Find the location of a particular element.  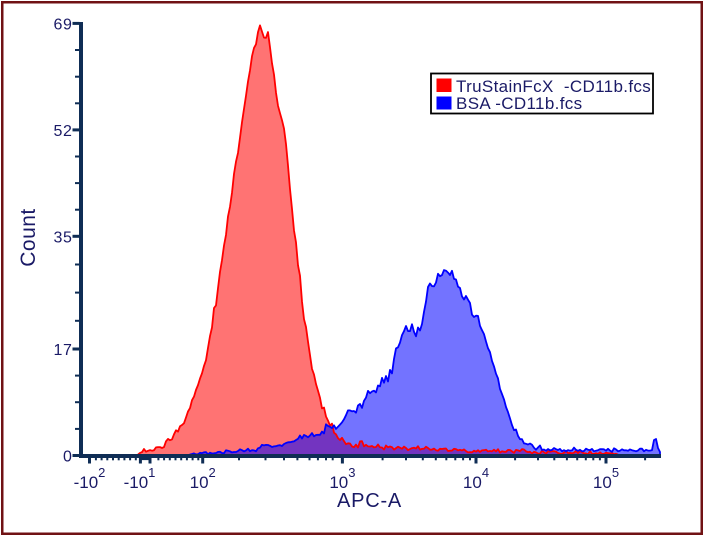

svg-text: TruStainFcX -CD11b.fcs is located at coordinates (553, 86).